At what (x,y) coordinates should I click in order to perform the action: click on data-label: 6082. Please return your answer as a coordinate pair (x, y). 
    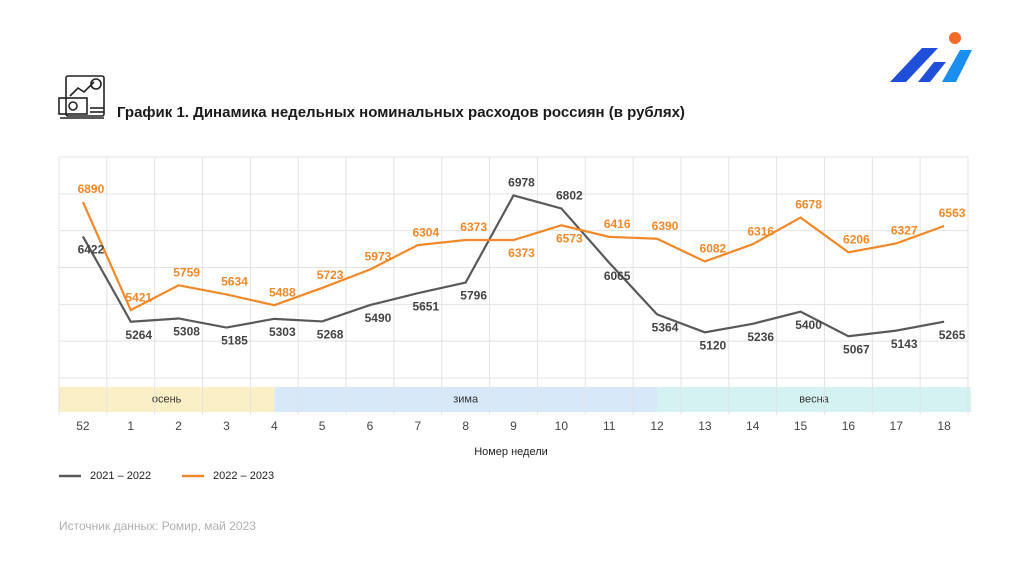
    Looking at the image, I should click on (713, 249).